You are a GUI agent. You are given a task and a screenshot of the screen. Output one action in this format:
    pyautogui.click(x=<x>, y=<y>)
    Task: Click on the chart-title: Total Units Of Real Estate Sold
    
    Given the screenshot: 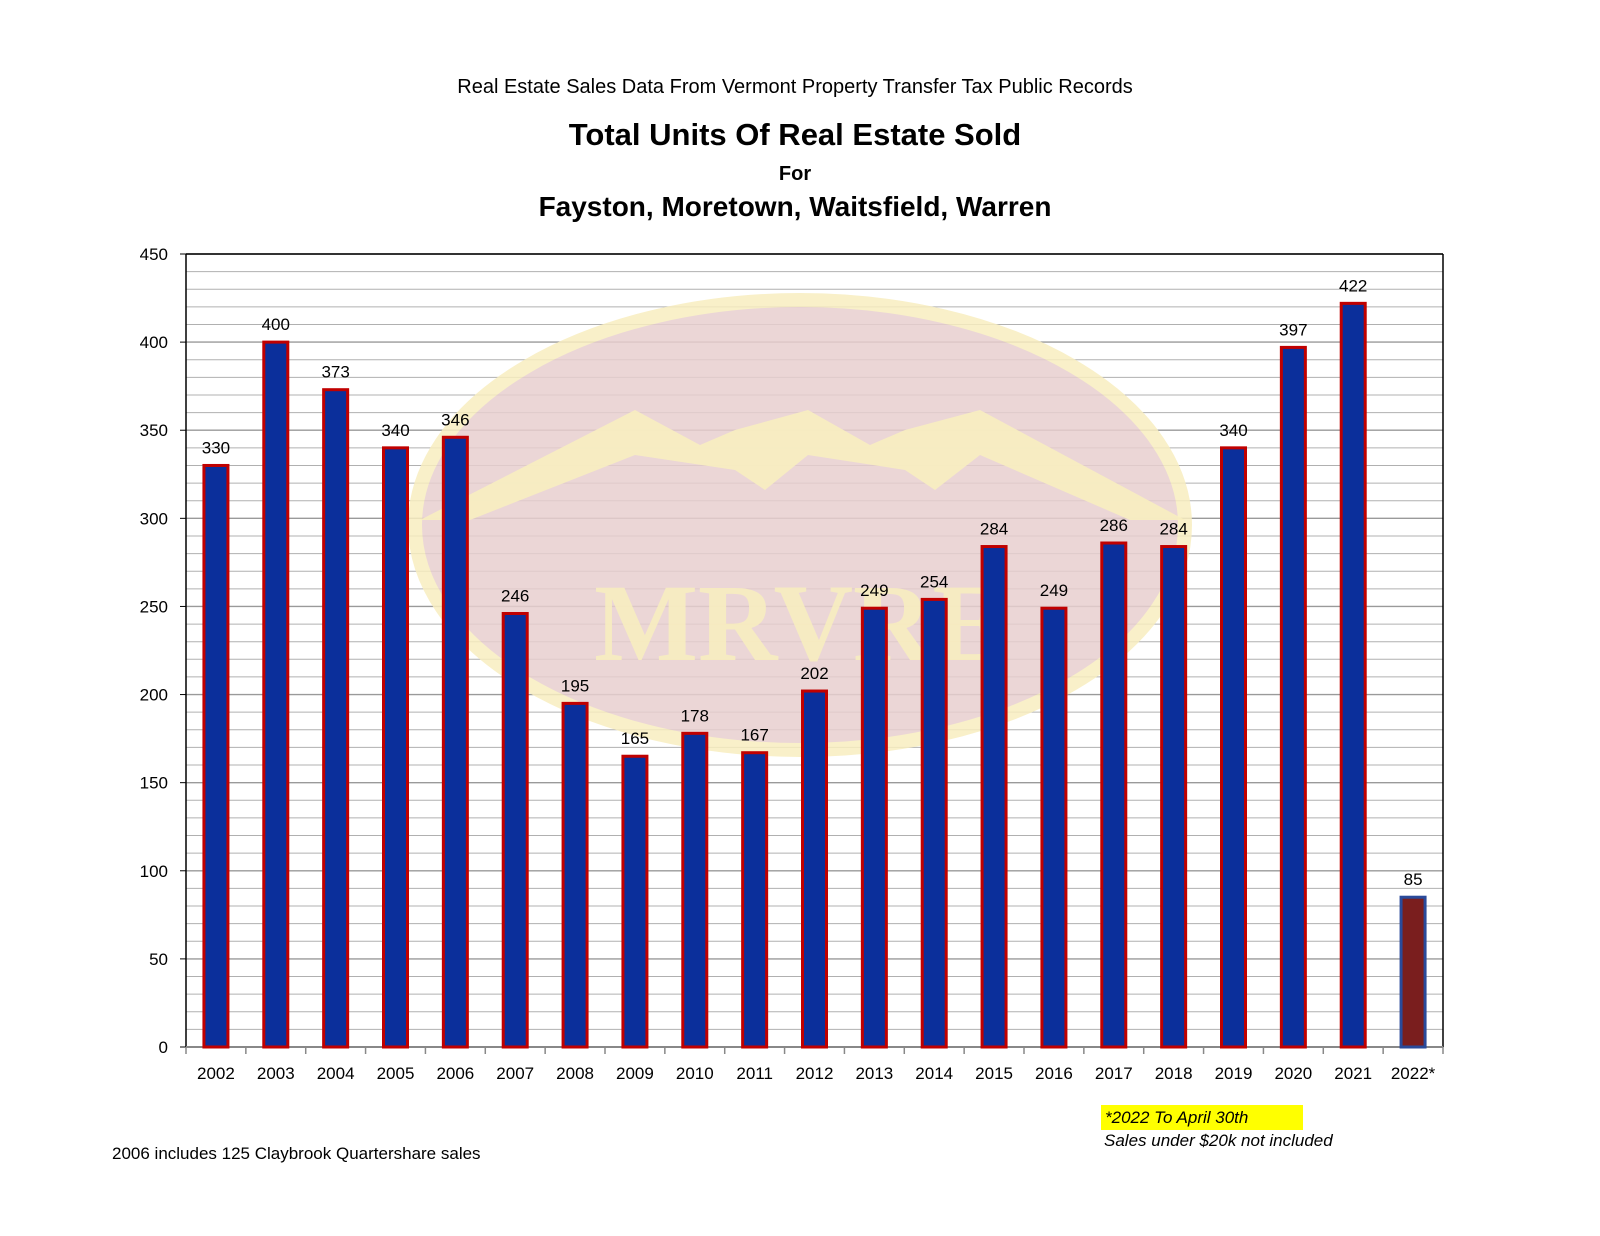 What is the action you would take?
    pyautogui.click(x=795, y=134)
    